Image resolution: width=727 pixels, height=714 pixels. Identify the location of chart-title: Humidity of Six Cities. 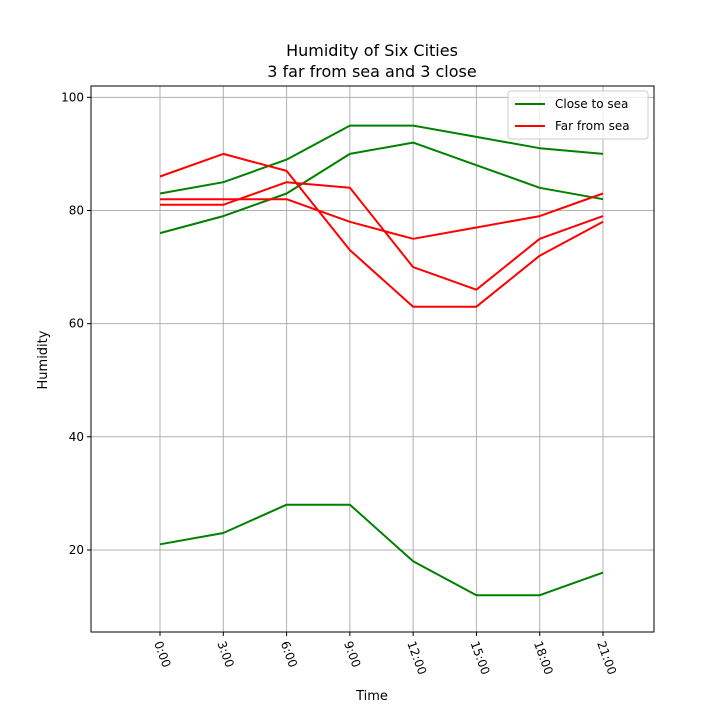
(372, 50).